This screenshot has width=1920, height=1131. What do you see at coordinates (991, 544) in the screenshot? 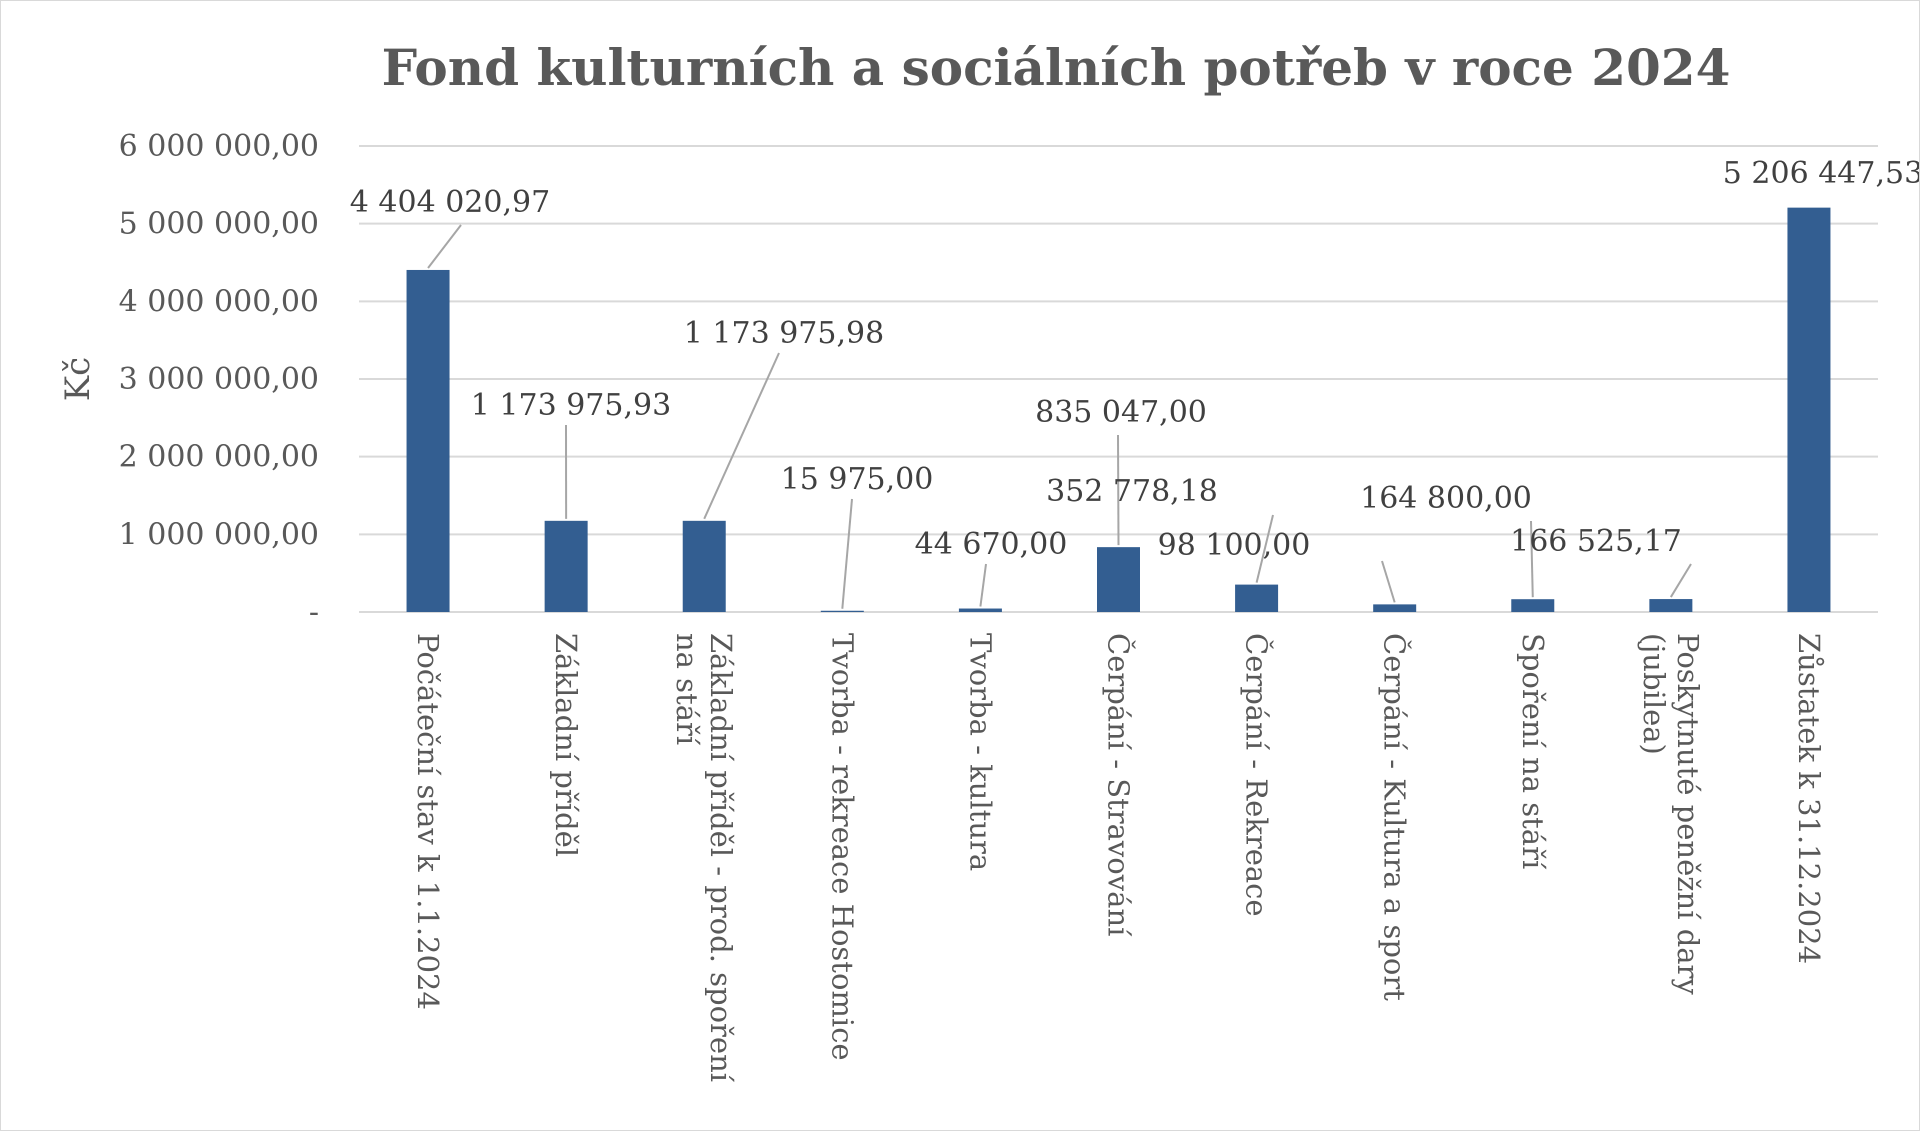
I see `data-label: 44 670,00` at bounding box center [991, 544].